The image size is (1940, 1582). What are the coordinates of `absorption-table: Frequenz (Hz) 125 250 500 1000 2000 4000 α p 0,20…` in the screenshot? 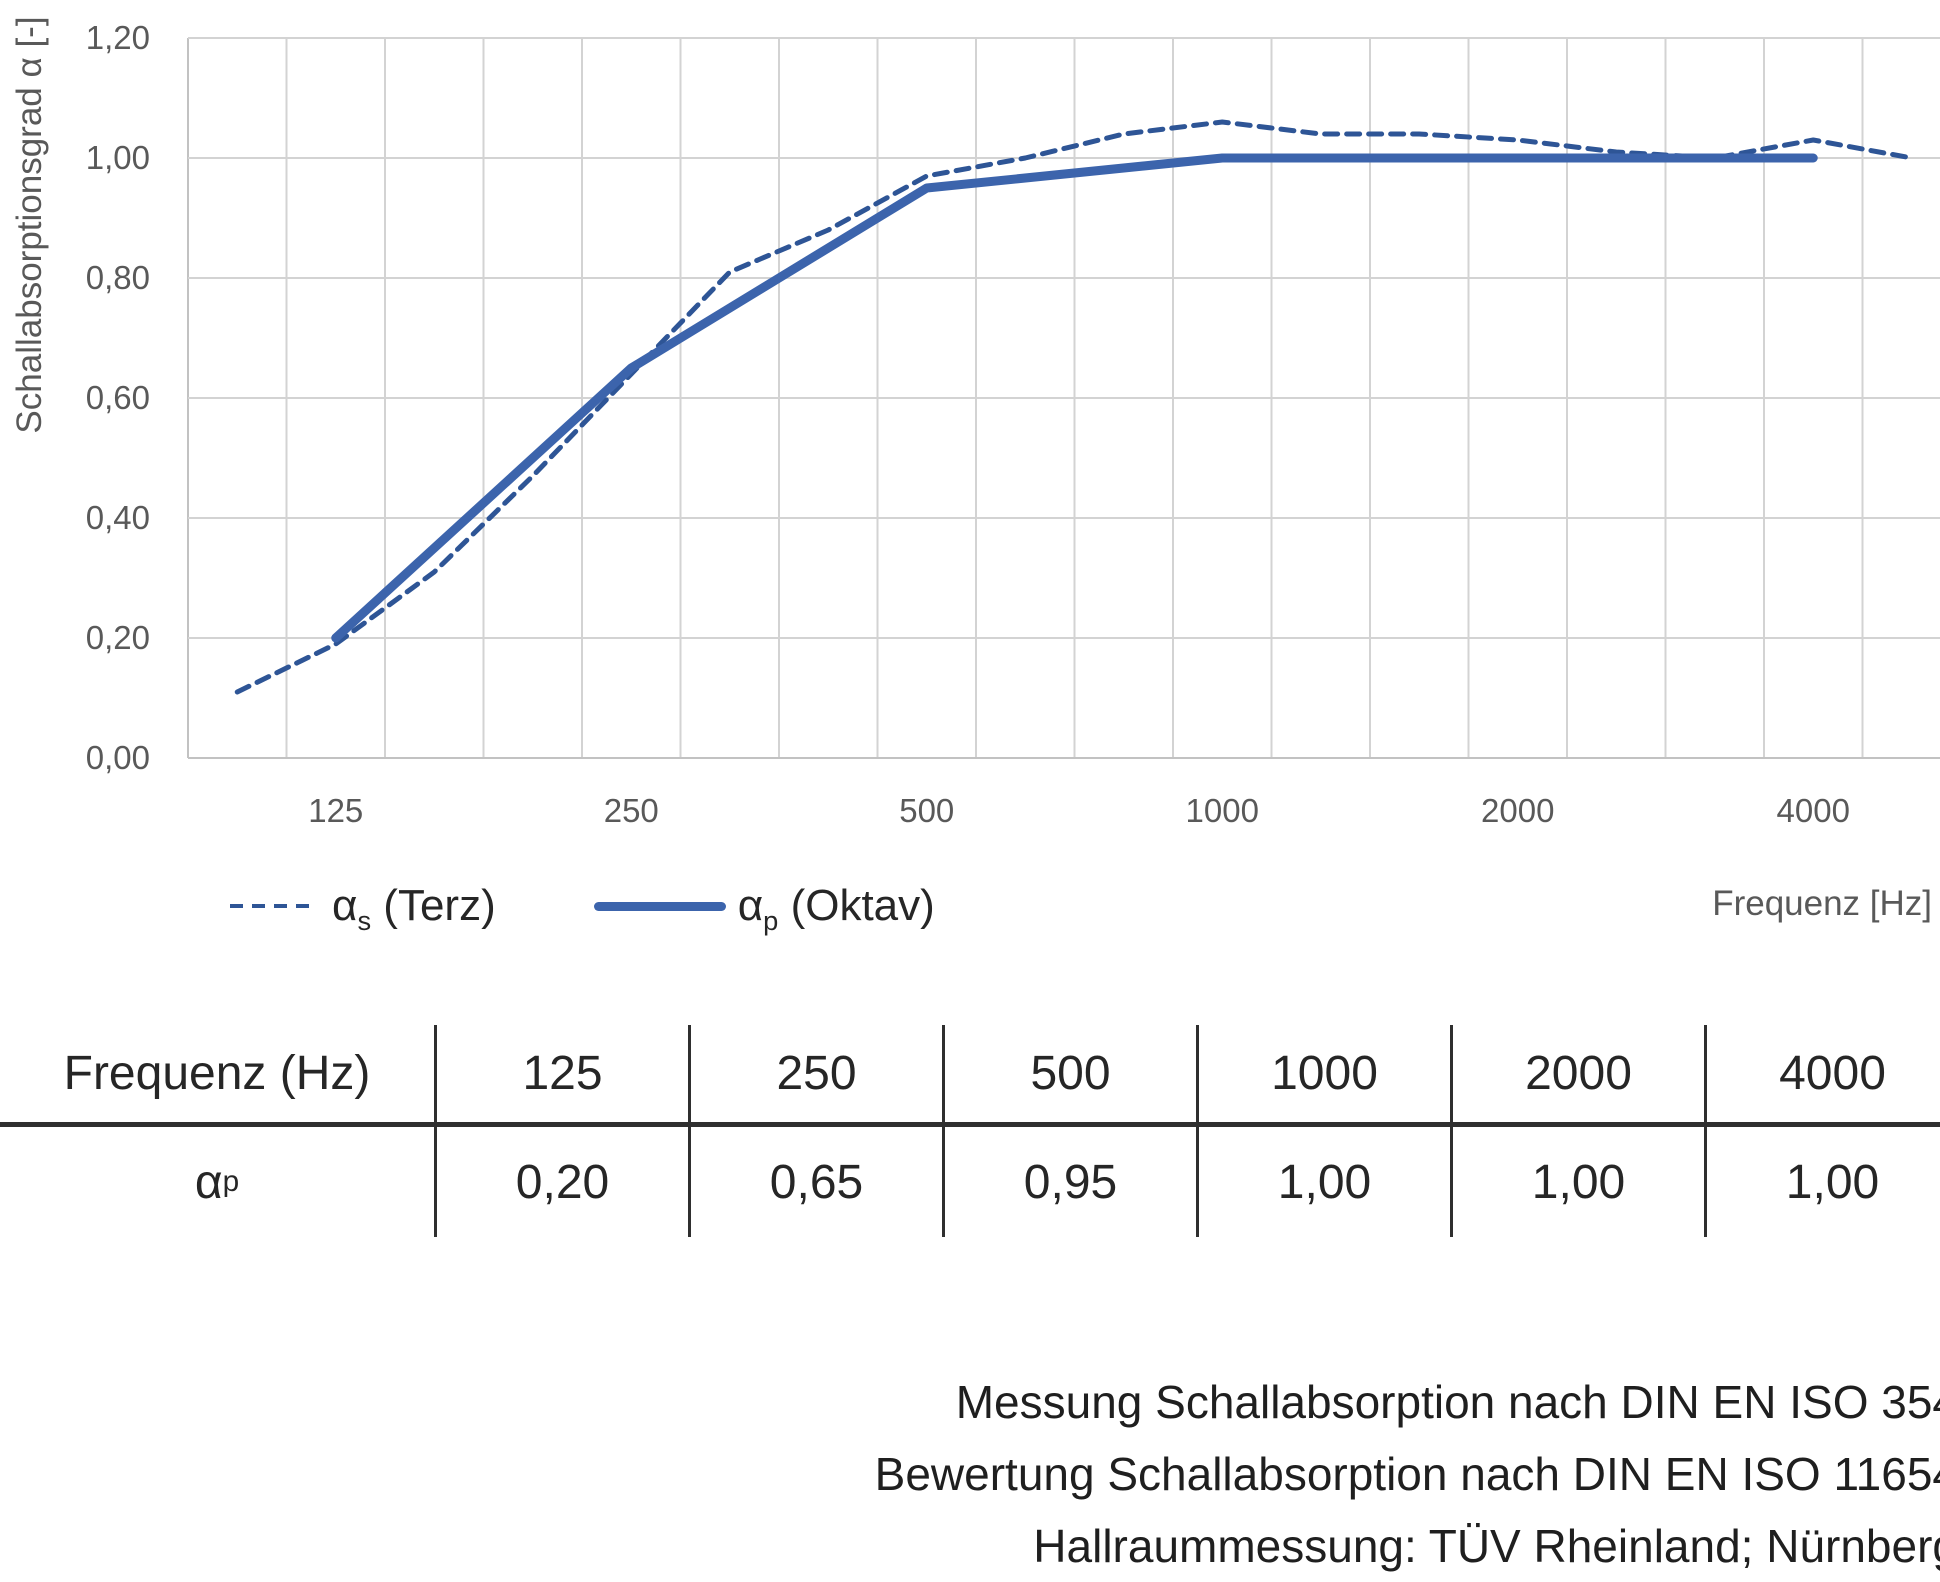 It's located at (970, 1131).